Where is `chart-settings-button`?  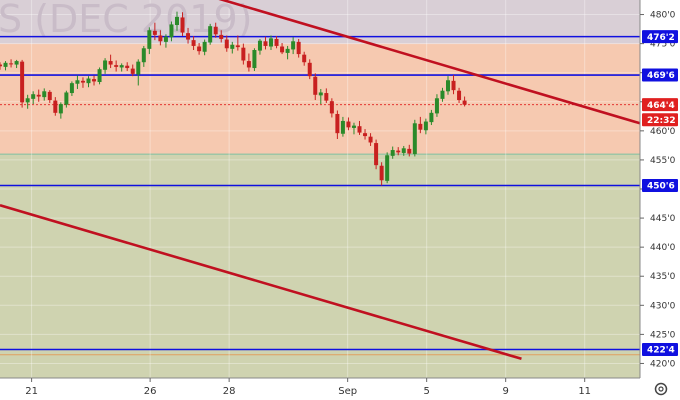
chart-settings-button is located at coordinates (661, 389).